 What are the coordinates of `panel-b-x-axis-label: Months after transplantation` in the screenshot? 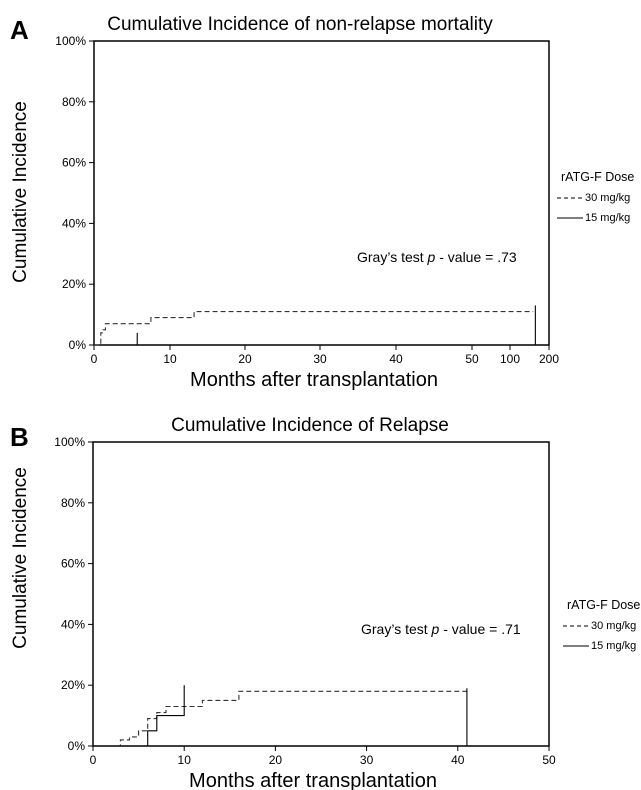 It's located at (313, 780).